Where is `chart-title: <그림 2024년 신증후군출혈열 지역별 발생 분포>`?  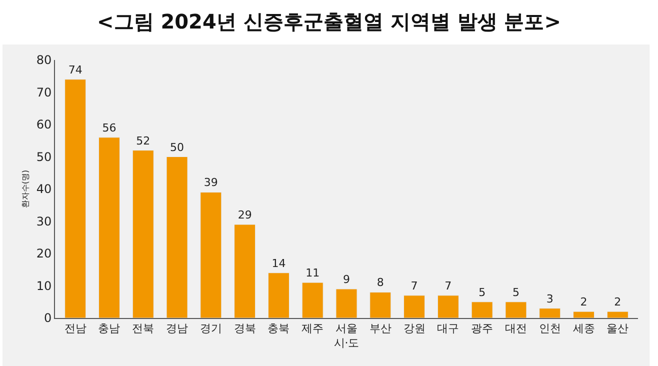 chart-title: <그림 2024년 신증후군출혈열 지역별 발생 분포> is located at coordinates (329, 22).